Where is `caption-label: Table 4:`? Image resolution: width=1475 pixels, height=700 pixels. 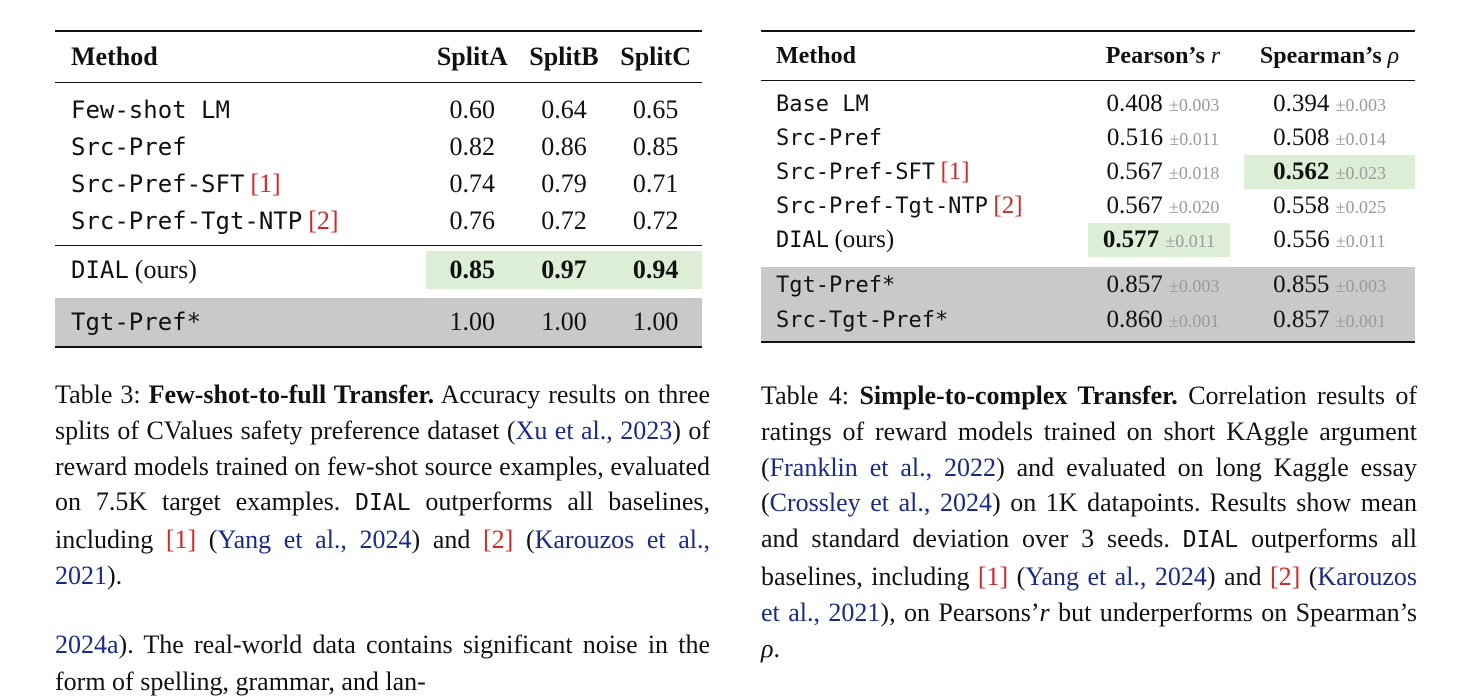 caption-label: Table 4: is located at coordinates (805, 395).